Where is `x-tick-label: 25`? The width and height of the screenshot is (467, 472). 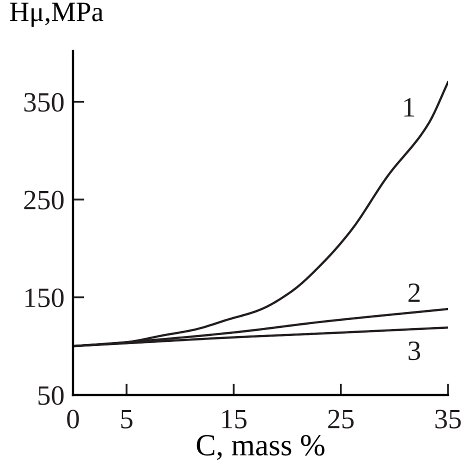 x-tick-label: 25 is located at coordinates (341, 419).